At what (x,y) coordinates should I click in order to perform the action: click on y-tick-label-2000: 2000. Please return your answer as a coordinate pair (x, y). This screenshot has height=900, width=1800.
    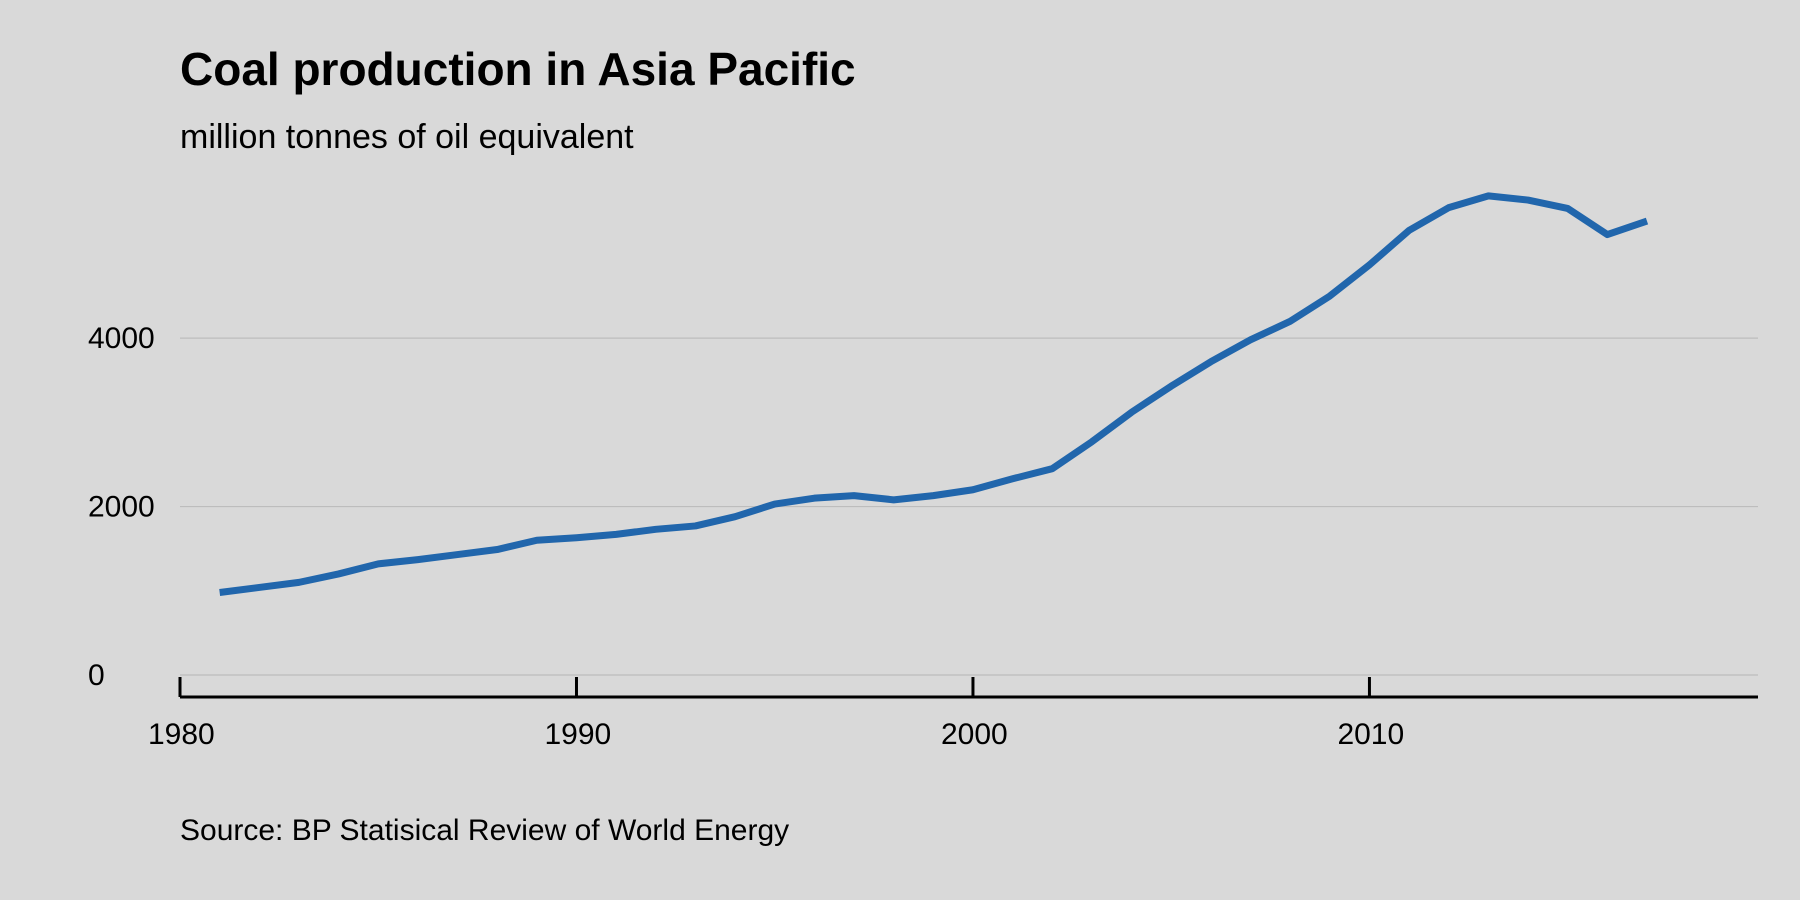
    Looking at the image, I should click on (121, 507).